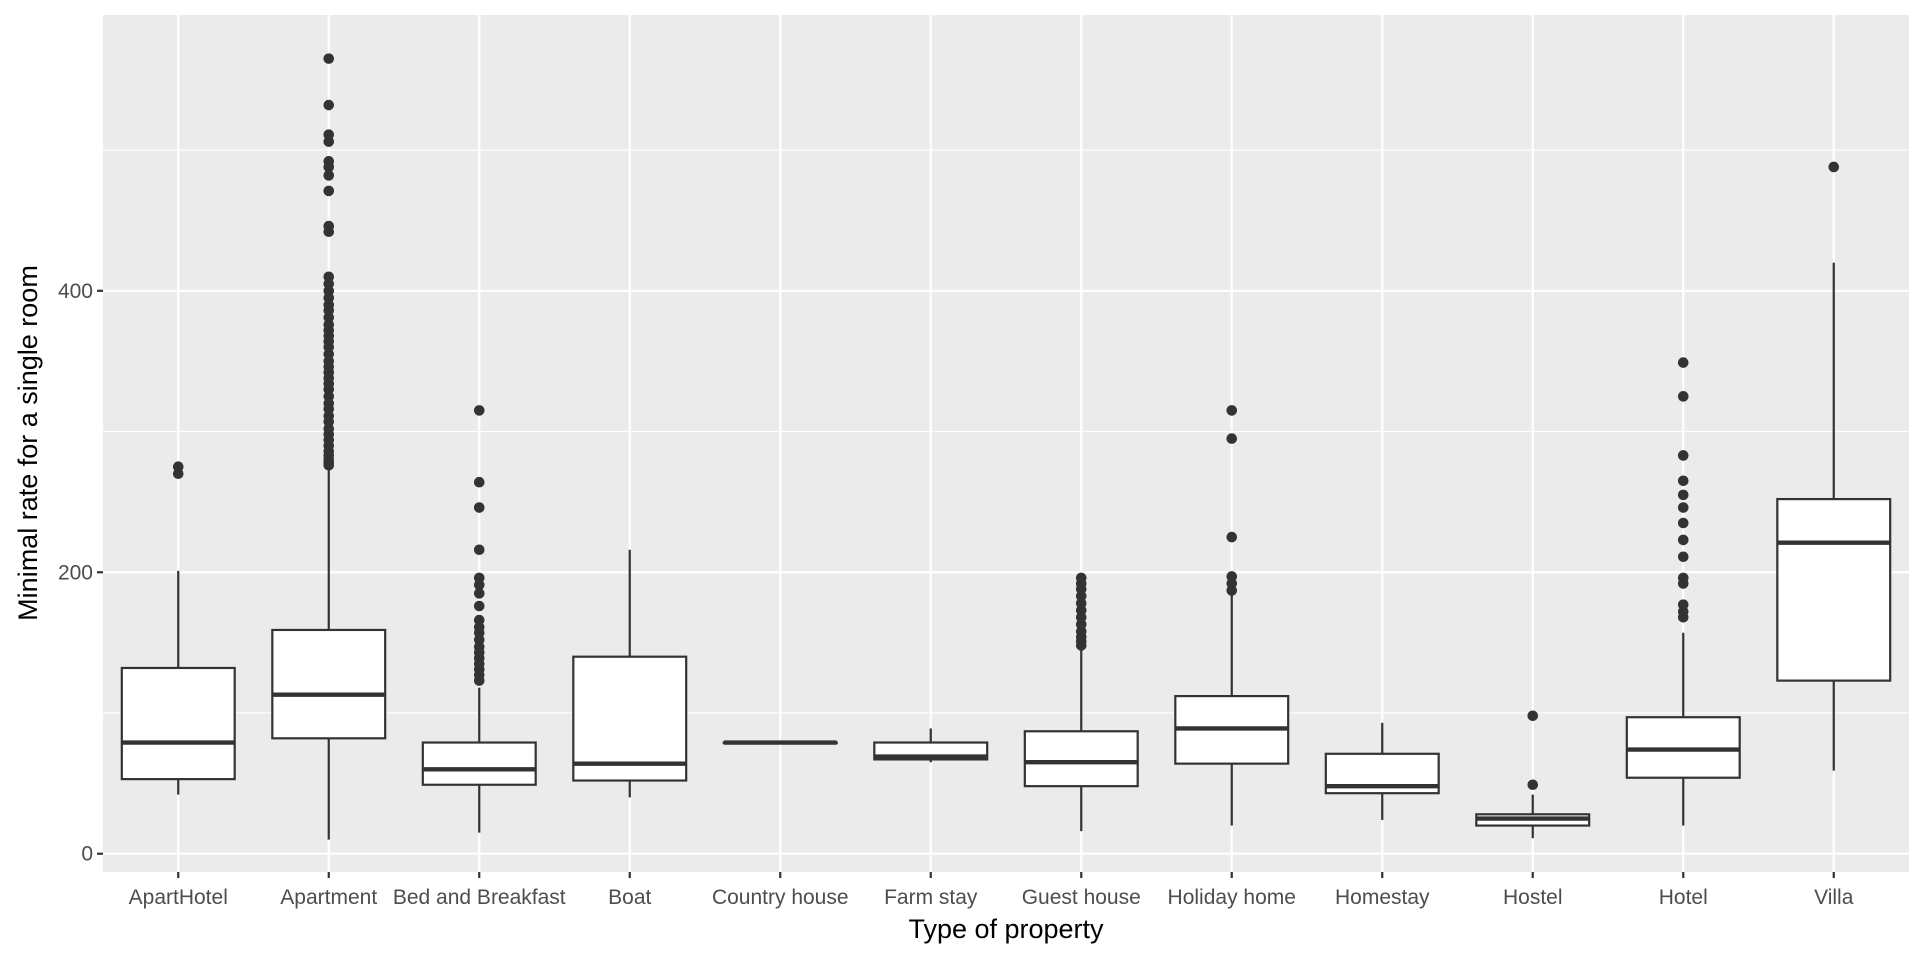  Describe the element at coordinates (178, 628) in the screenshot. I see `box-aparthotel` at that location.